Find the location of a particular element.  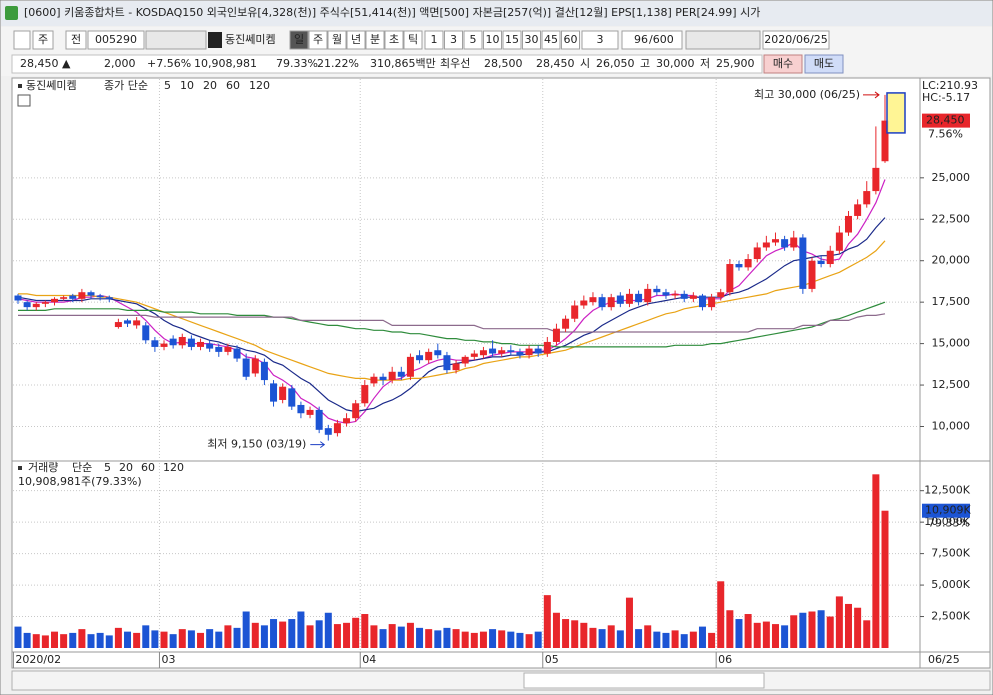

layout-button is located at coordinates (22, 40).